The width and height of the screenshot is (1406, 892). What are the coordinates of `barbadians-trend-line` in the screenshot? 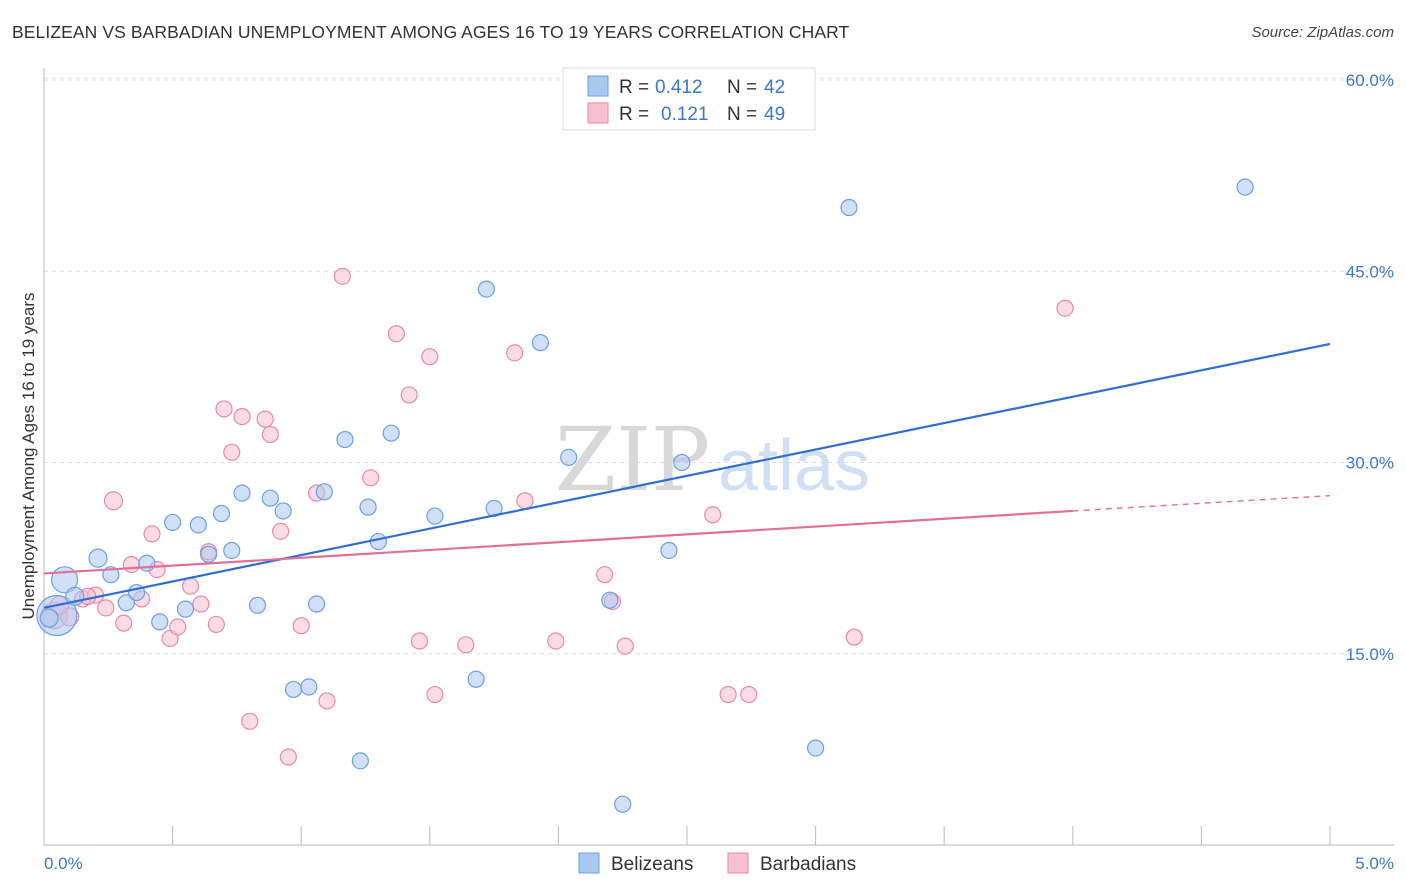 It's located at (558, 542).